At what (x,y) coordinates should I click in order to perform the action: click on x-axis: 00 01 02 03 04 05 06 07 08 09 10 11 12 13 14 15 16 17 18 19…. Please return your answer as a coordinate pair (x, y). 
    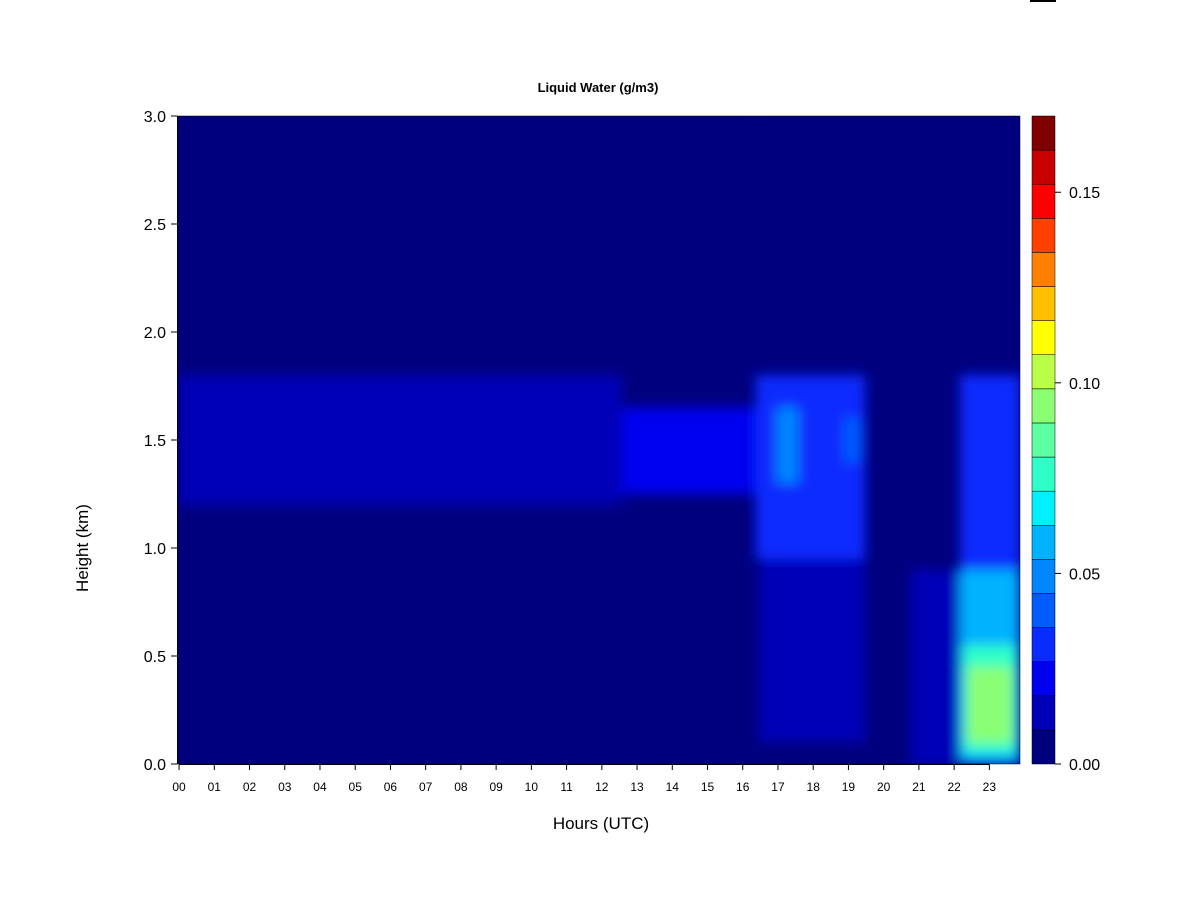
    Looking at the image, I should click on (584, 779).